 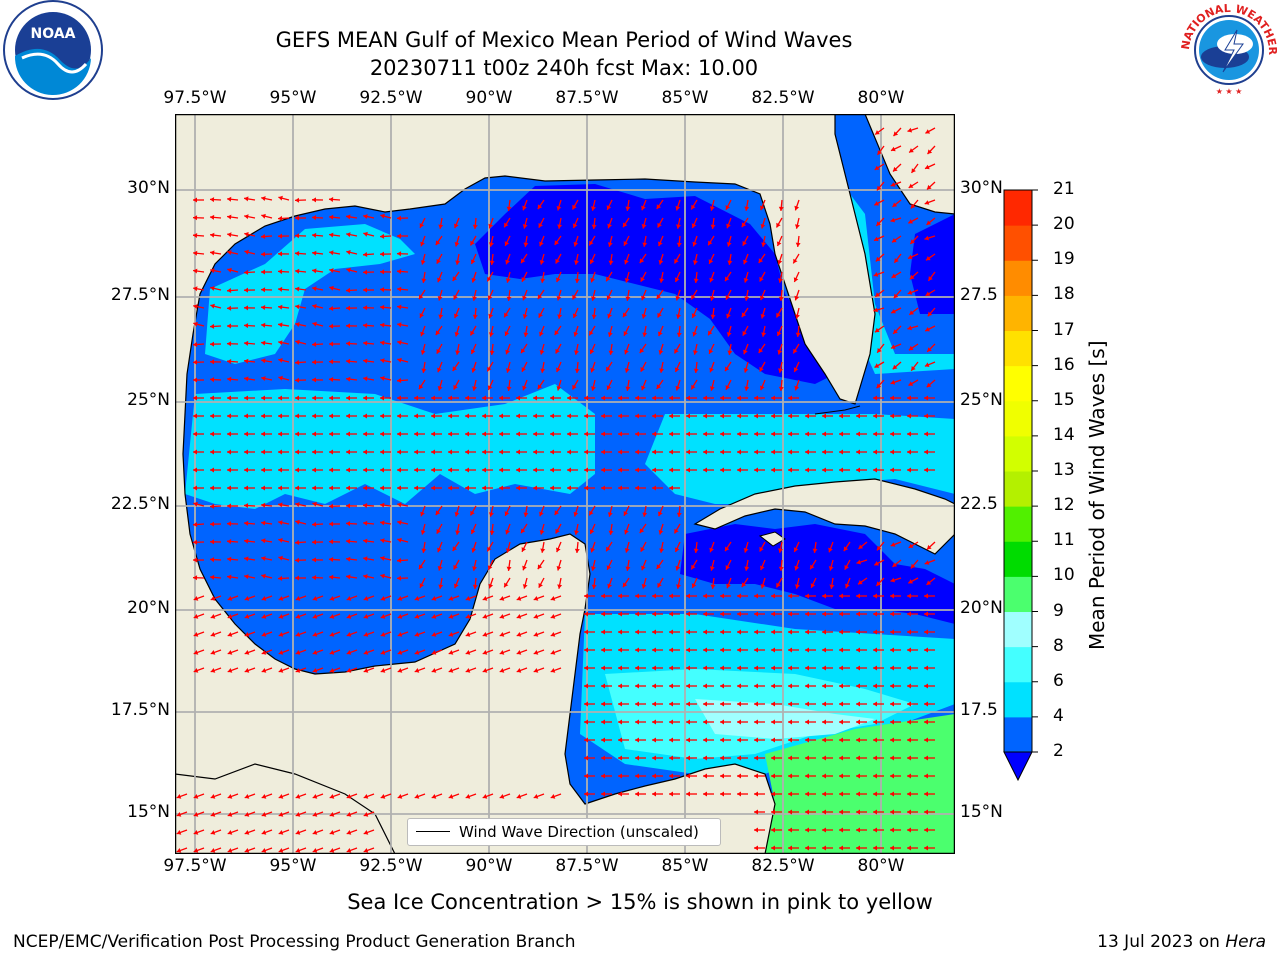 I want to click on colorbar, so click(x=1020, y=485).